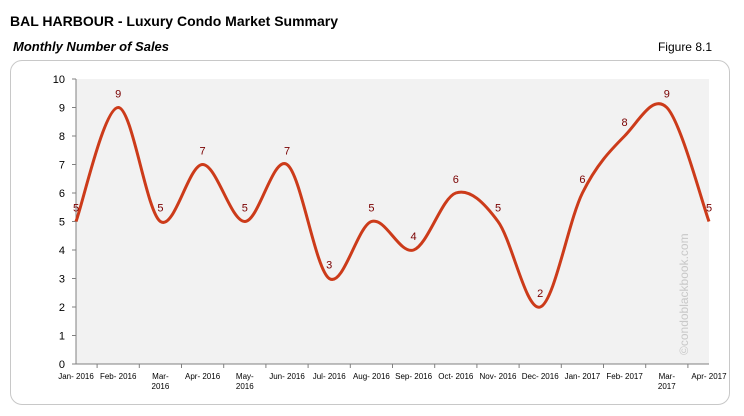  I want to click on x-tick-label: Apr- 2017, so click(709, 376).